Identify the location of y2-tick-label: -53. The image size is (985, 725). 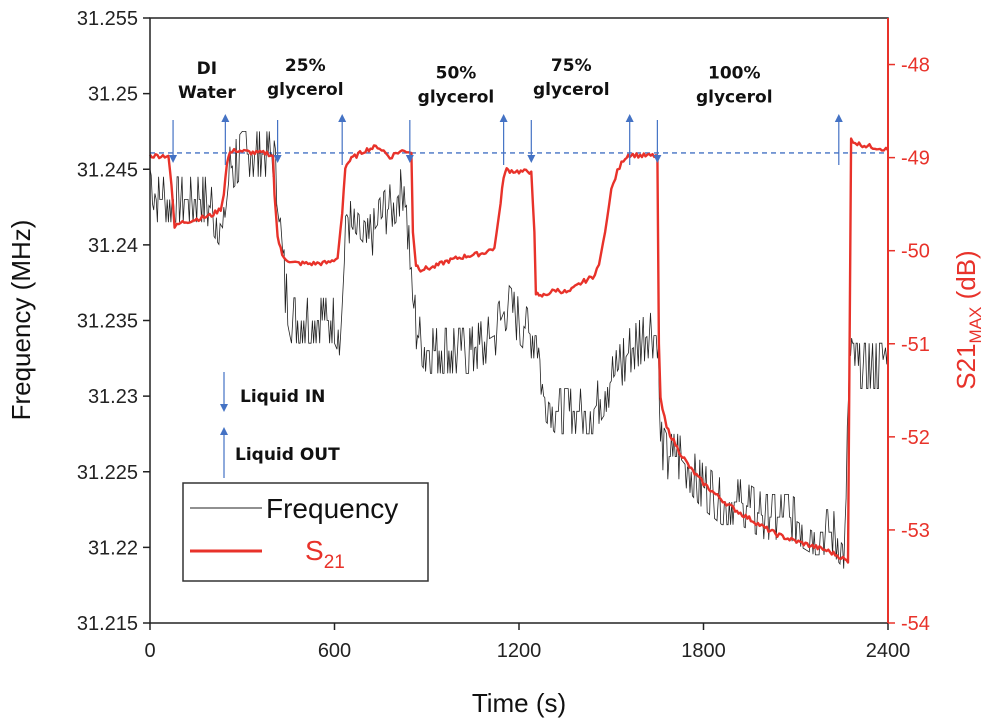
(915, 531).